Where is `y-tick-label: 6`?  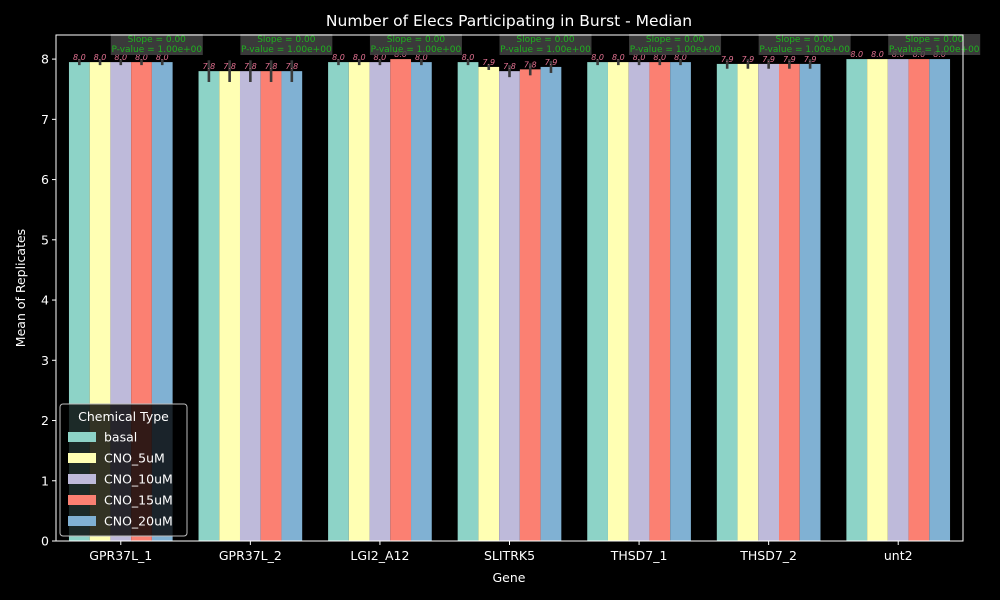 y-tick-label: 6 is located at coordinates (45, 179).